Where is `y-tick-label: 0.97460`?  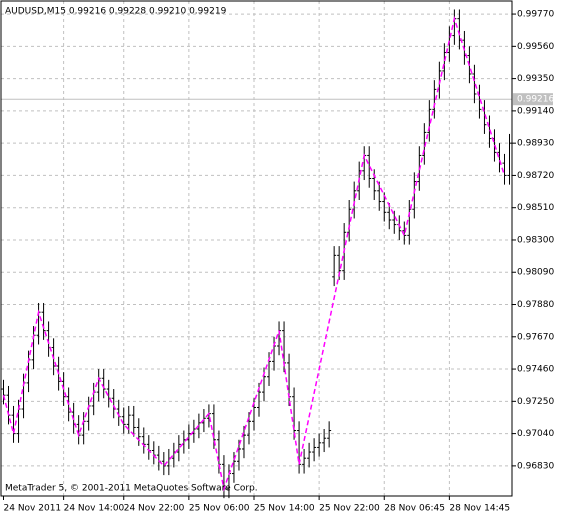
y-tick-label: 0.97460 is located at coordinates (535, 370).